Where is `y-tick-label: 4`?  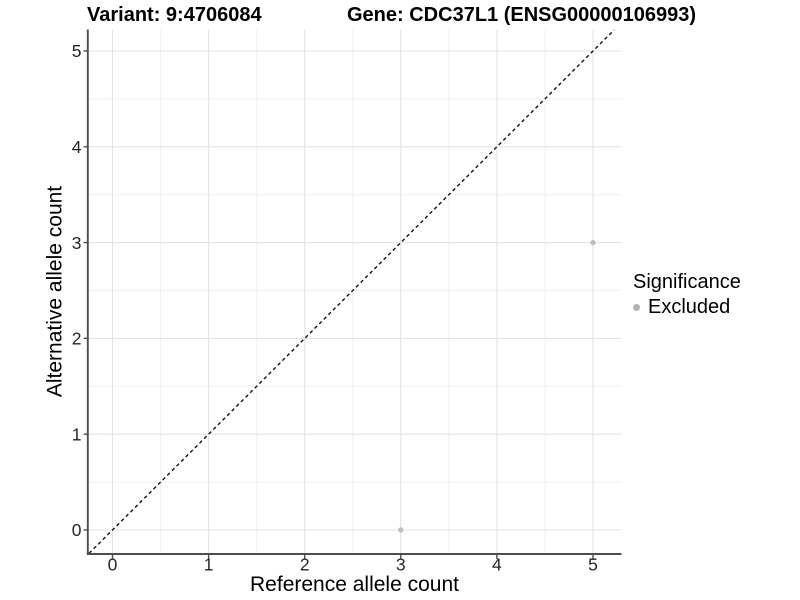 y-tick-label: 4 is located at coordinates (77, 147).